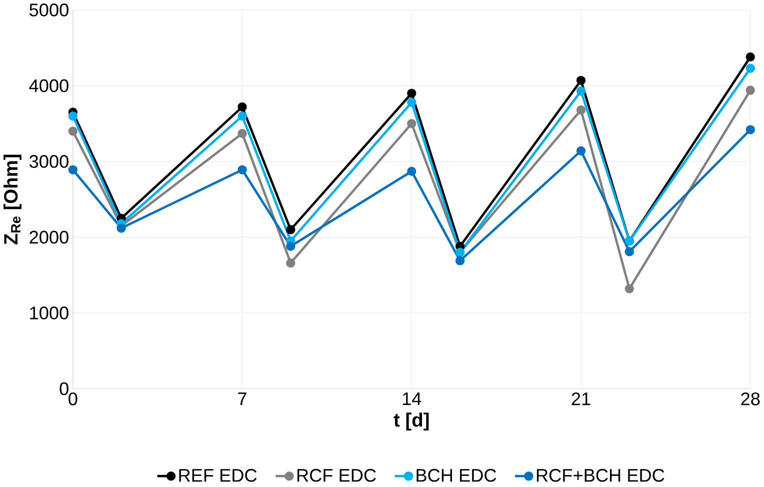 This screenshot has width=764, height=487. What do you see at coordinates (581, 398) in the screenshot?
I see `x-tick-label: 21` at bounding box center [581, 398].